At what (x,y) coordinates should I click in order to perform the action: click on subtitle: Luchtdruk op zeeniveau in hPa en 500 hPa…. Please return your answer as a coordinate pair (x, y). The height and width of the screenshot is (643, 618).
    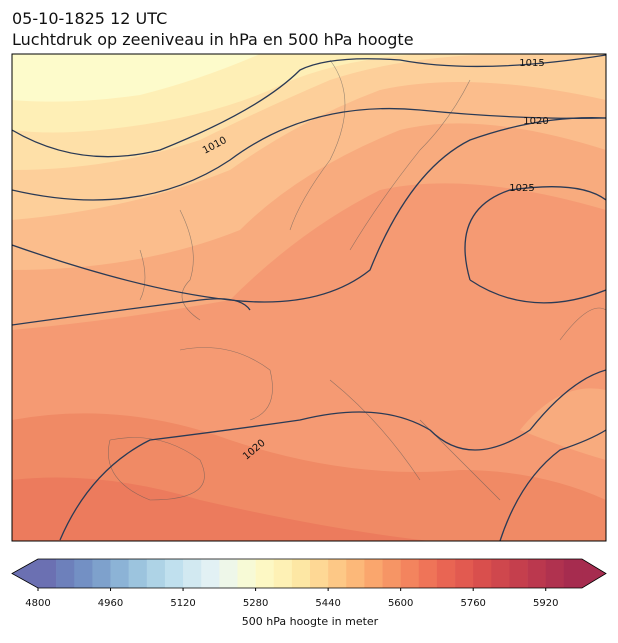
    Looking at the image, I should click on (213, 39).